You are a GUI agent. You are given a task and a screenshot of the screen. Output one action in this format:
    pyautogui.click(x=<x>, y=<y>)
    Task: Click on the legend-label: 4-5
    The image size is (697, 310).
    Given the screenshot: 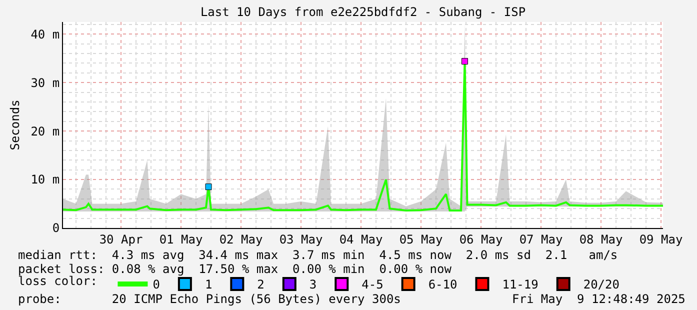 What is the action you would take?
    pyautogui.click(x=373, y=285)
    